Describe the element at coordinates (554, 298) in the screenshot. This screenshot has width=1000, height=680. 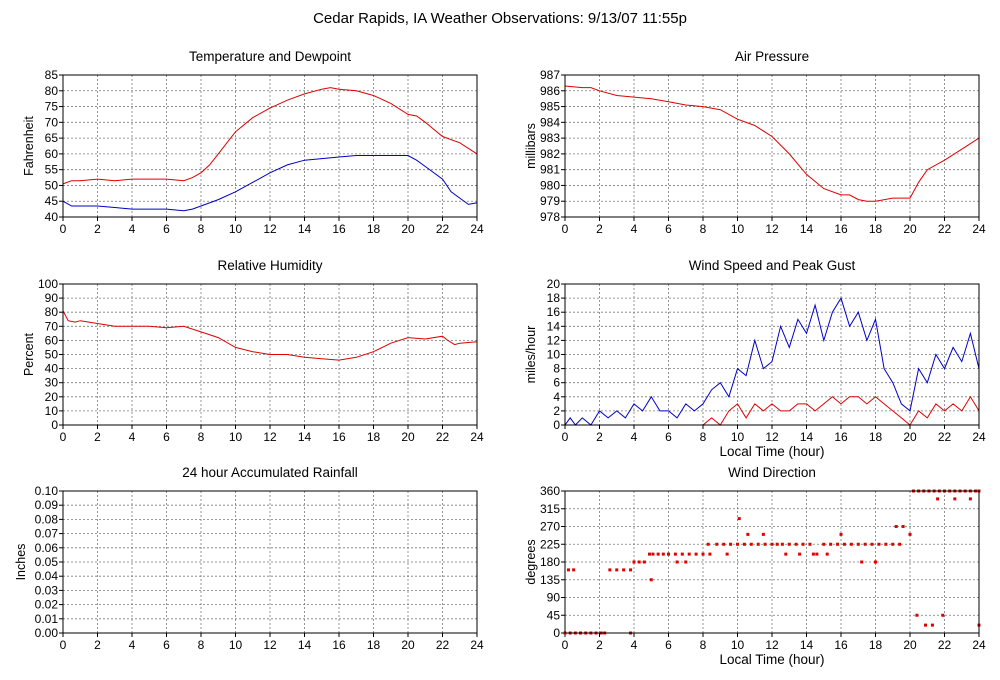
I see `y-tick-label: 18` at that location.